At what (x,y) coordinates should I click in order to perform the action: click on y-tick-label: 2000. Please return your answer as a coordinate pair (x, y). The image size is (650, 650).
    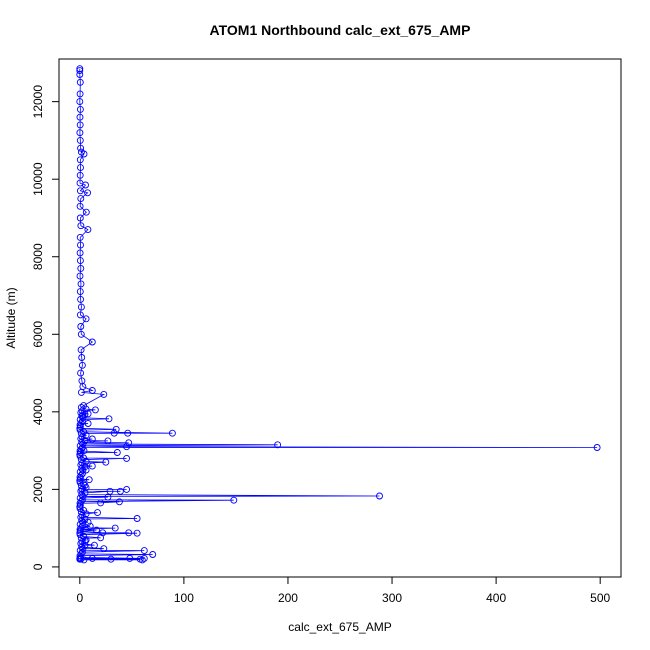
    Looking at the image, I should click on (38, 489).